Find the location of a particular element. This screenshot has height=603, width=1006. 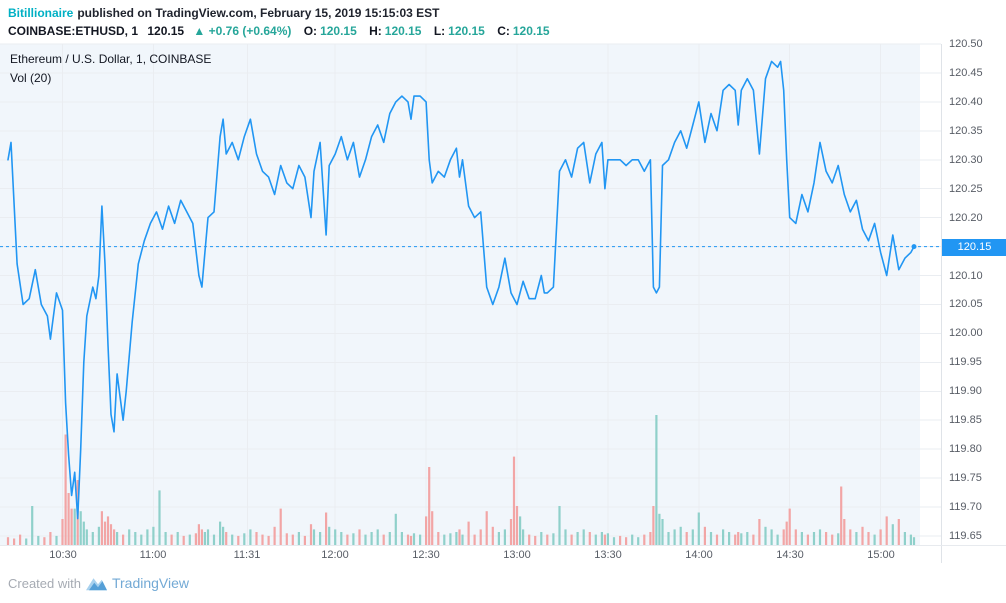

footer: Created with TradingView is located at coordinates (98, 583).